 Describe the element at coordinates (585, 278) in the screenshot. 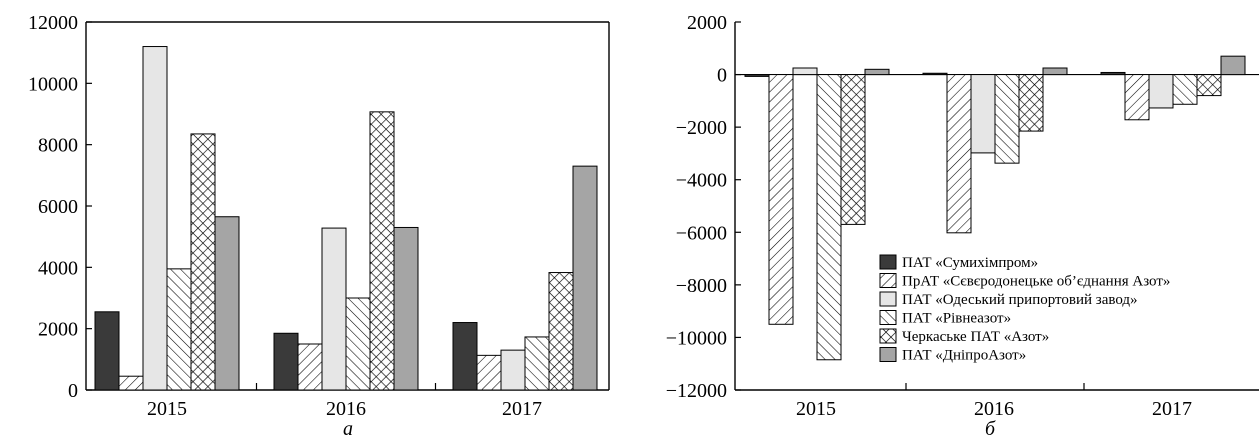

I see `a-bar-2017-s6` at that location.